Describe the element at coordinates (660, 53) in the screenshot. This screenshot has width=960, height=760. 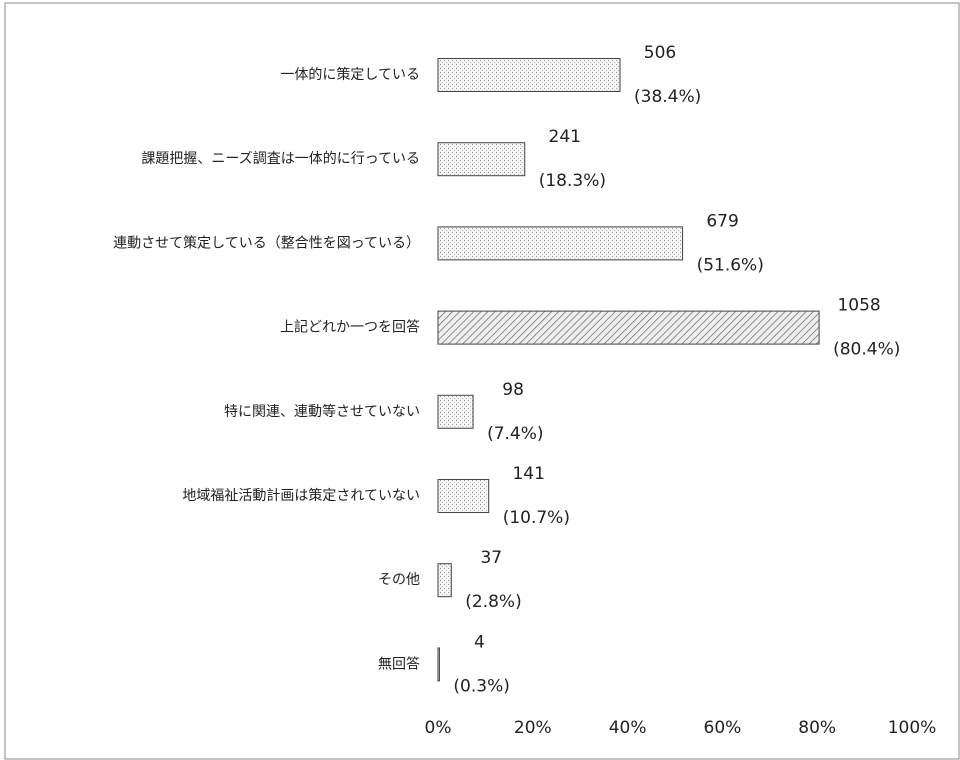
I see `count-label: 506` at that location.